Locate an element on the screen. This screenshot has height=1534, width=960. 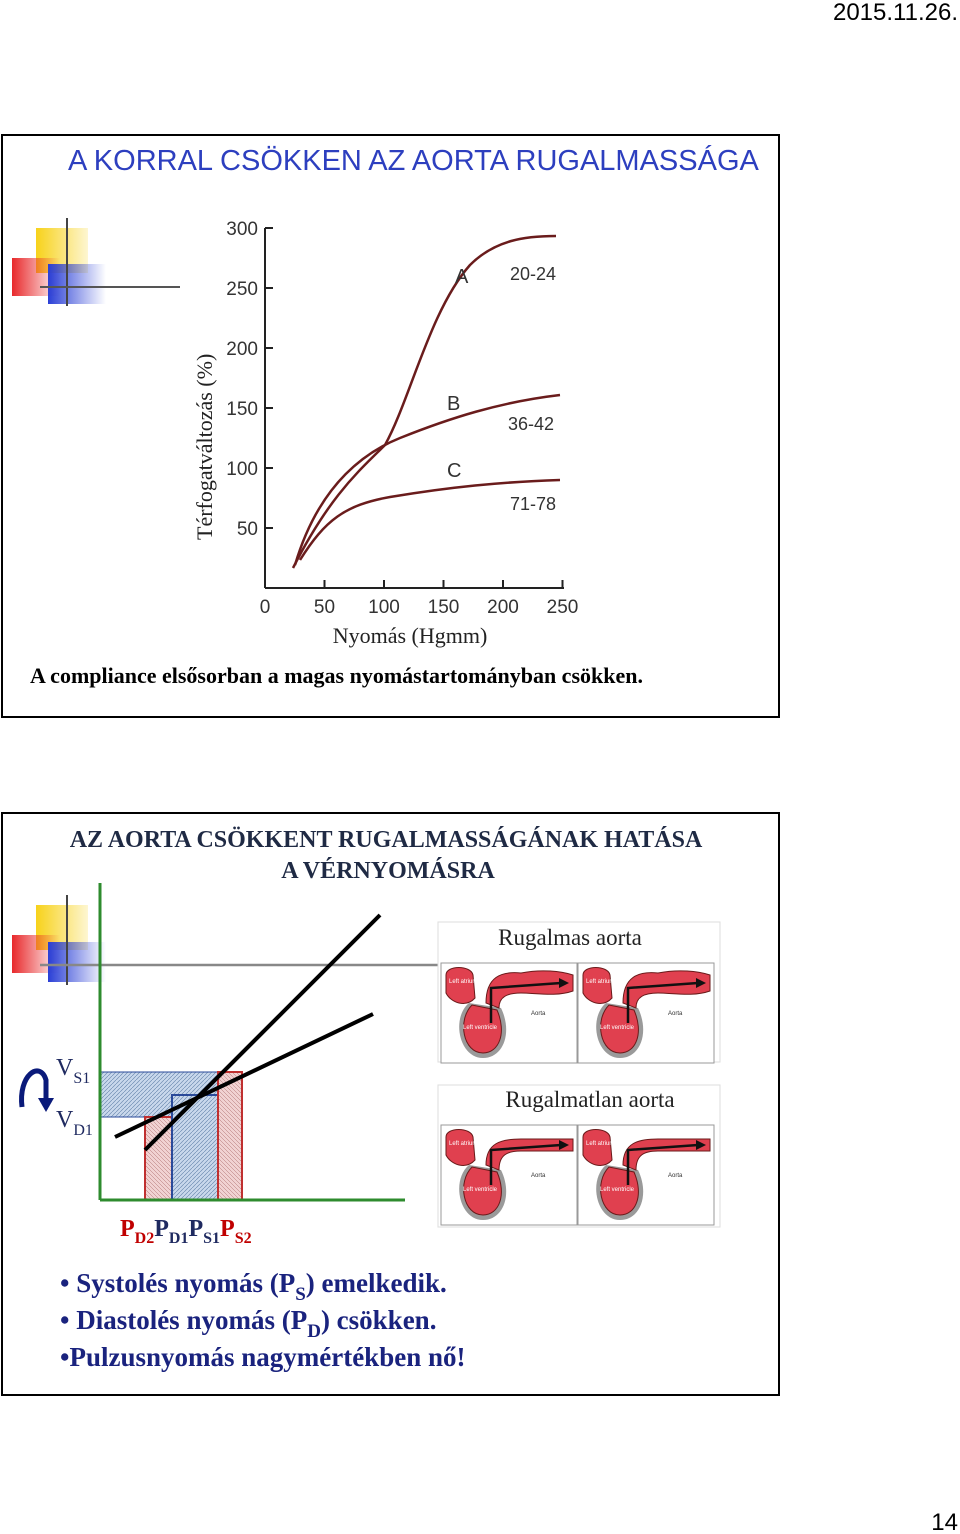
curve-age: 36-42 is located at coordinates (531, 424).